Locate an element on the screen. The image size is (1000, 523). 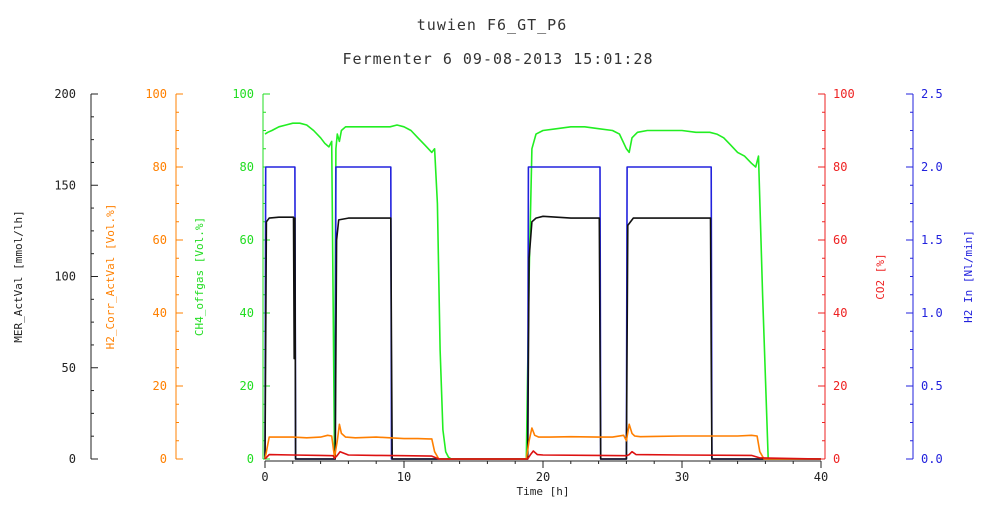
y-tick-label-co2: 60 is located at coordinates (840, 240).